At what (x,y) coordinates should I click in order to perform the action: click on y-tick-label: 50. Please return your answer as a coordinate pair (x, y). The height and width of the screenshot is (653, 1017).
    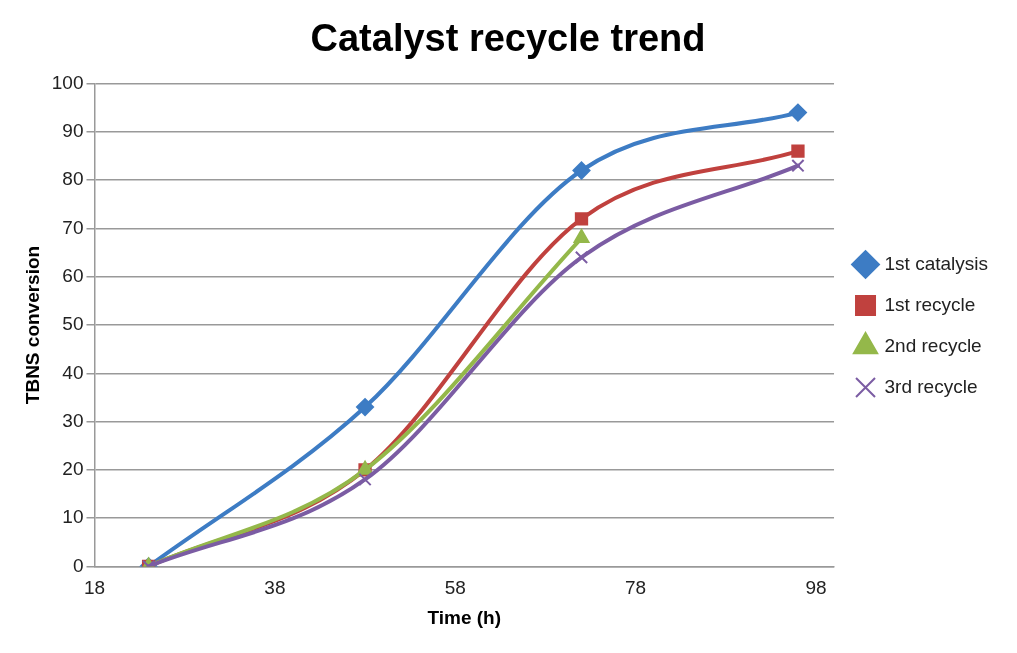
    Looking at the image, I should click on (73, 324).